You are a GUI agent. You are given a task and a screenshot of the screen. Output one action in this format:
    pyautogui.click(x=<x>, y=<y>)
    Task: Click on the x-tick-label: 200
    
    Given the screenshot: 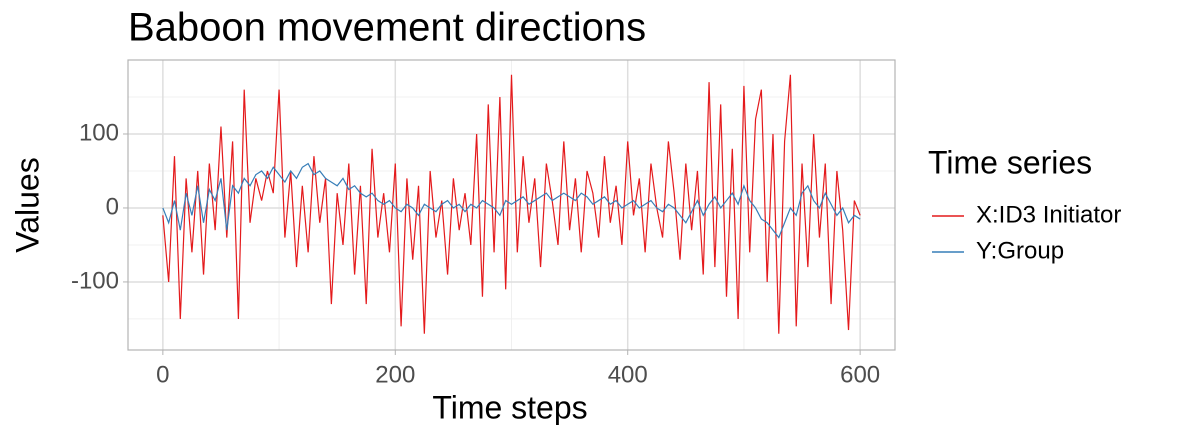 What is the action you would take?
    pyautogui.click(x=395, y=374)
    